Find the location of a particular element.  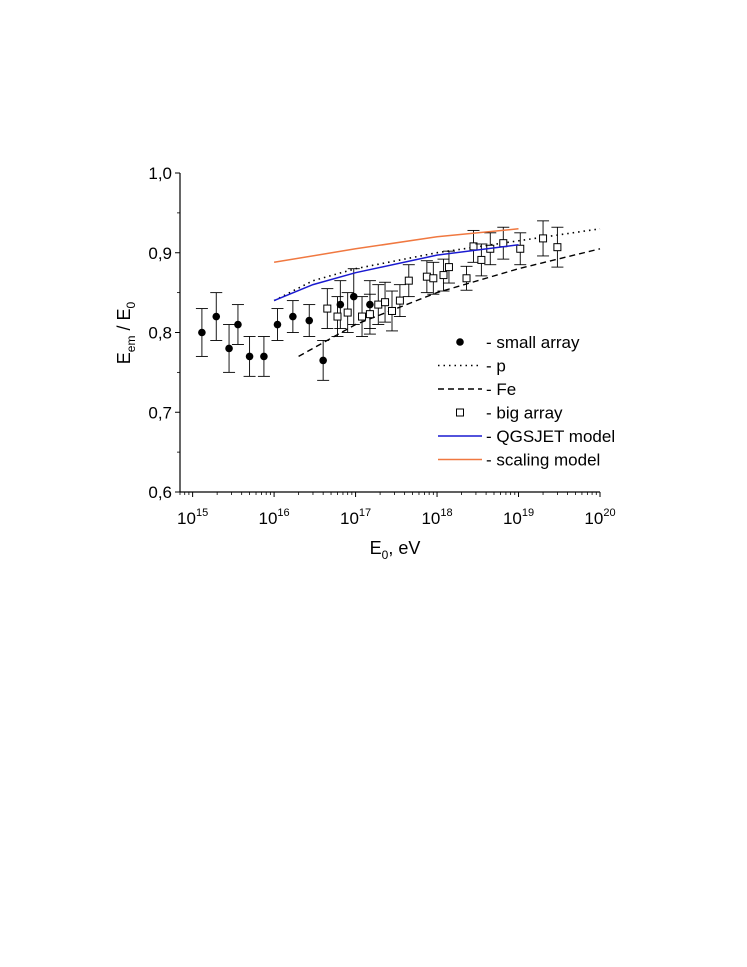

series-line-scaling-model is located at coordinates (396, 246).